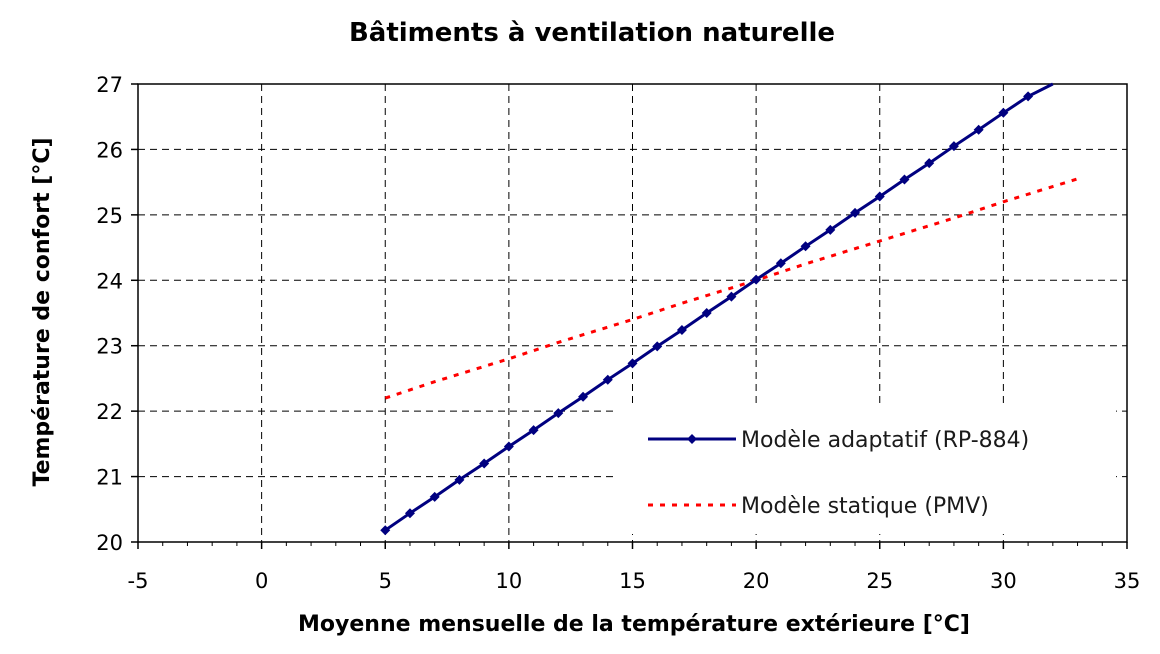 The width and height of the screenshot is (1160, 654). I want to click on x-tick-label: 0, so click(261, 581).